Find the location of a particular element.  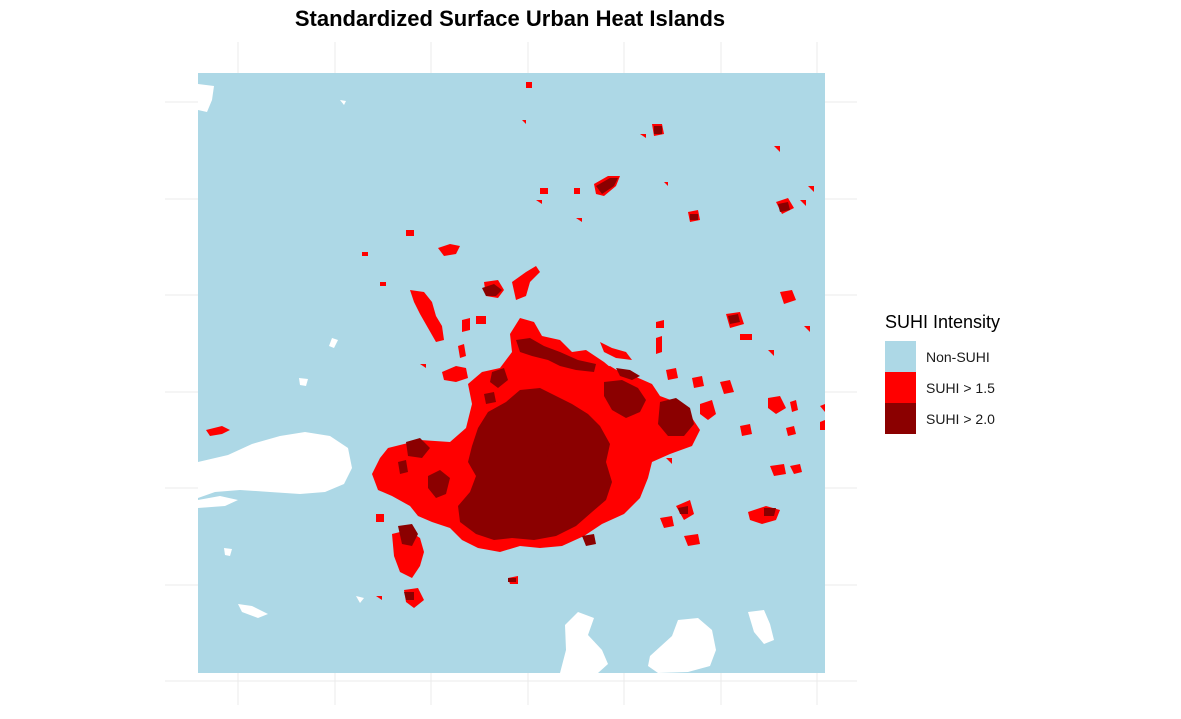

legend-label: SUHI > 2.0 is located at coordinates (960, 418).